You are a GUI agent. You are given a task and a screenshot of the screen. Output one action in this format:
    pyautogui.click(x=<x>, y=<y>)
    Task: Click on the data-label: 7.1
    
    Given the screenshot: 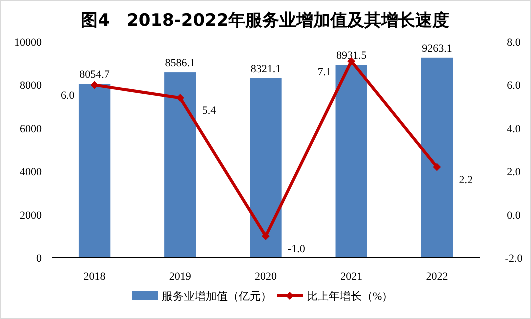 What is the action you would take?
    pyautogui.click(x=325, y=72)
    